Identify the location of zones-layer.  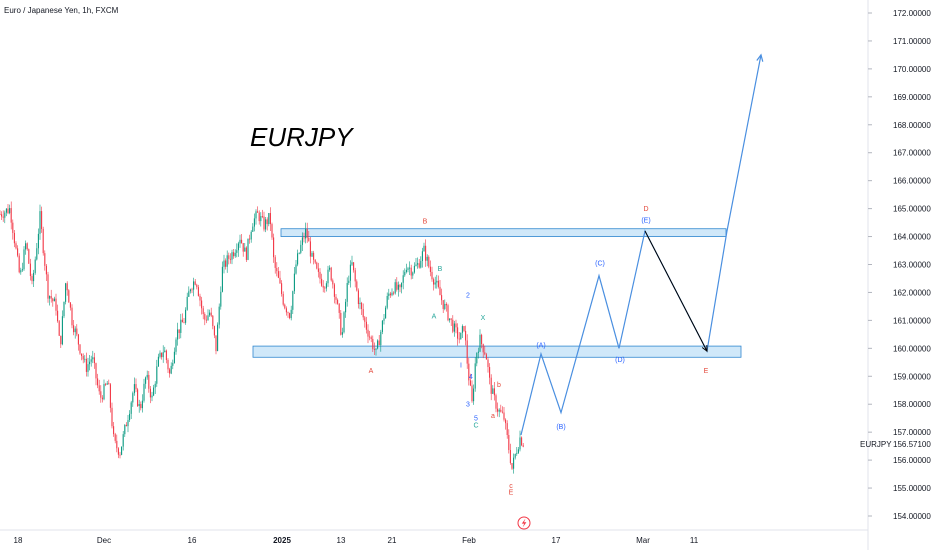
(497, 293).